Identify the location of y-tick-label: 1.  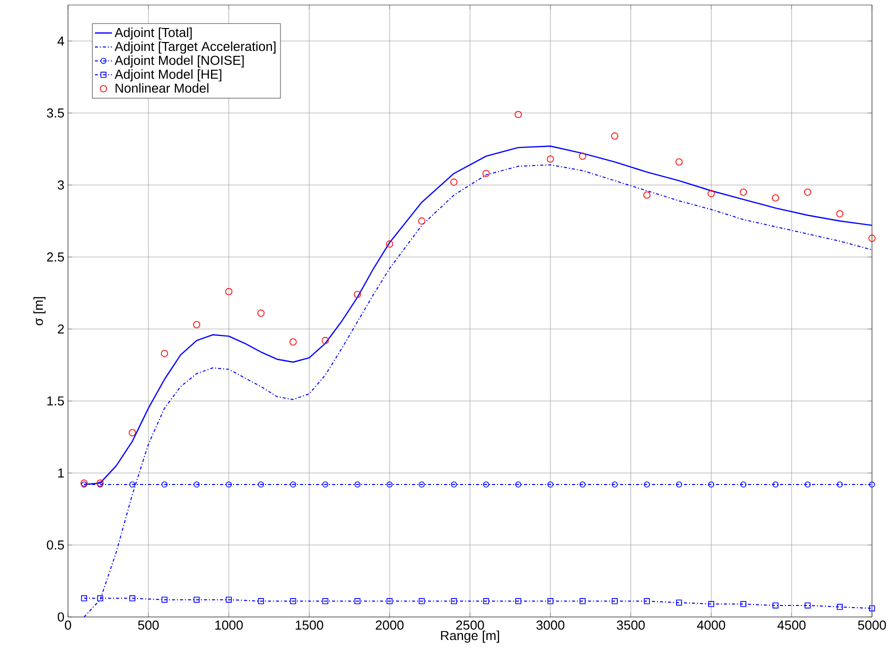
(61, 473).